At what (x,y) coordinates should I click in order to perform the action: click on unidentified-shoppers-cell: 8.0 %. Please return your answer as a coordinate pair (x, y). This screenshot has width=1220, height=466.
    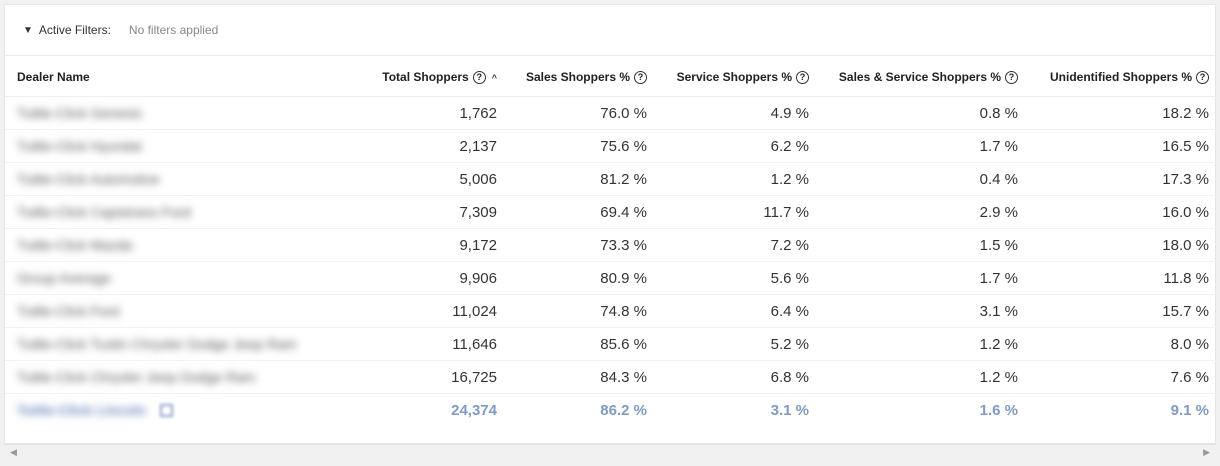
    Looking at the image, I should click on (1121, 344).